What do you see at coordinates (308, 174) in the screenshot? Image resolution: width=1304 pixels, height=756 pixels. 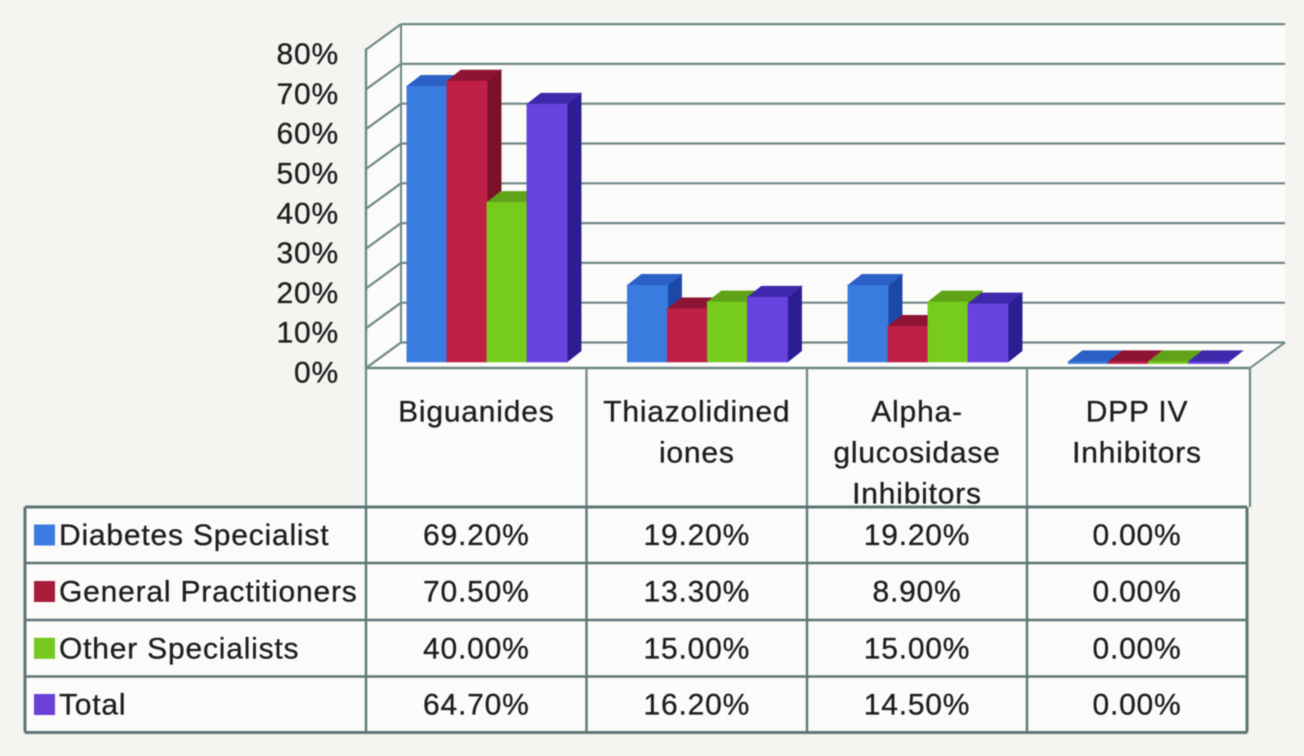 I see `svg-text: 50%` at bounding box center [308, 174].